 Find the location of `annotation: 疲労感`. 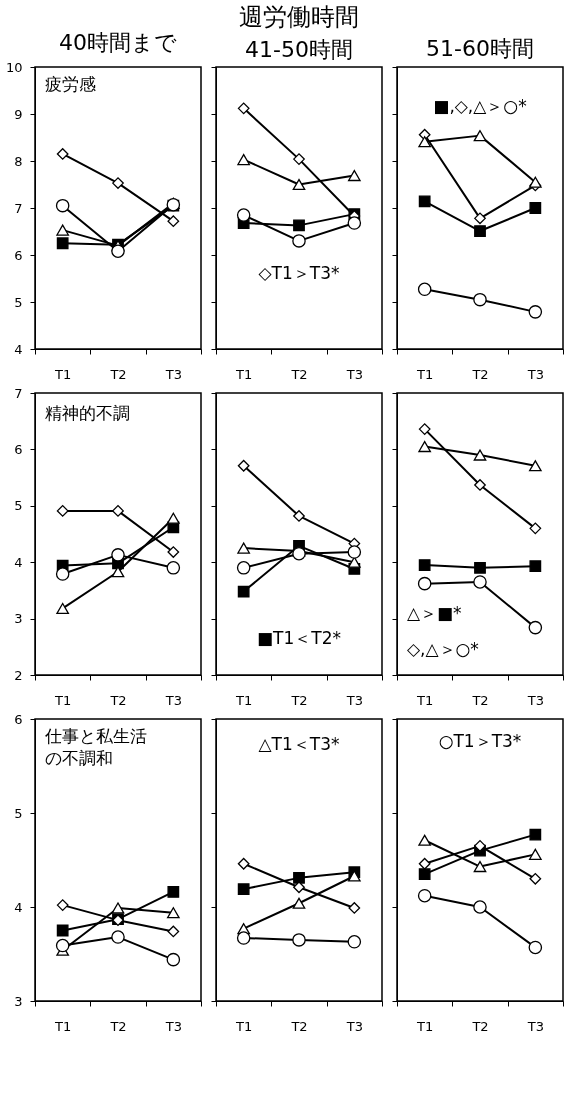

annotation: 疲労感 is located at coordinates (70, 83).